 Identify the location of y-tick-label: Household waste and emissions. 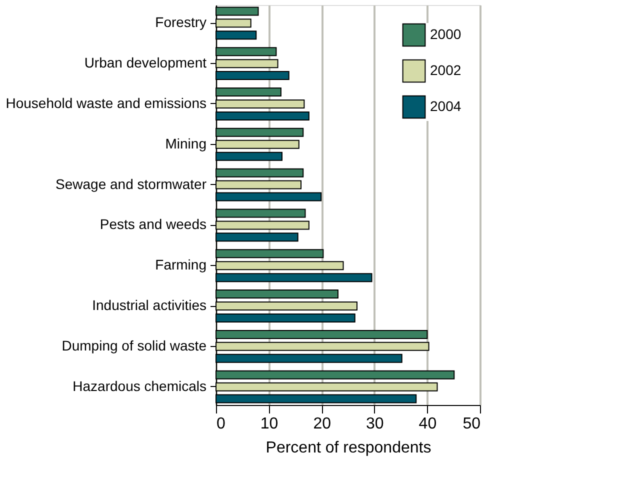
(106, 102).